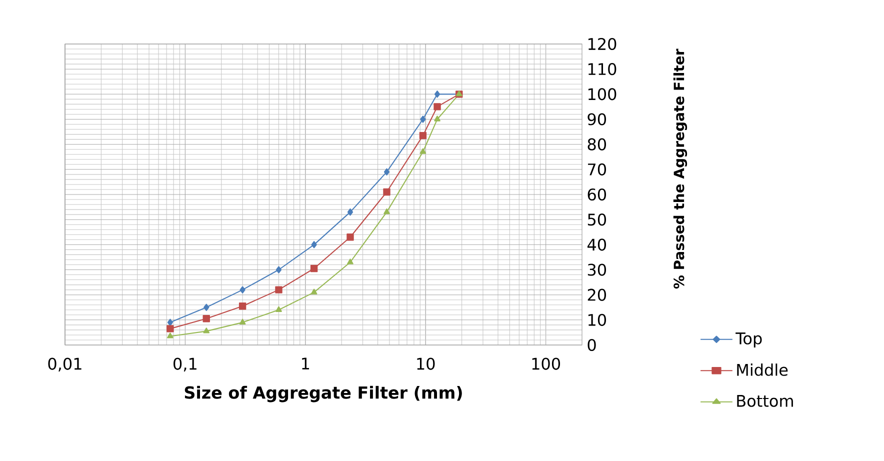 This screenshot has height=461, width=884. What do you see at coordinates (546, 364) in the screenshot?
I see `x-tick-label: 100` at bounding box center [546, 364].